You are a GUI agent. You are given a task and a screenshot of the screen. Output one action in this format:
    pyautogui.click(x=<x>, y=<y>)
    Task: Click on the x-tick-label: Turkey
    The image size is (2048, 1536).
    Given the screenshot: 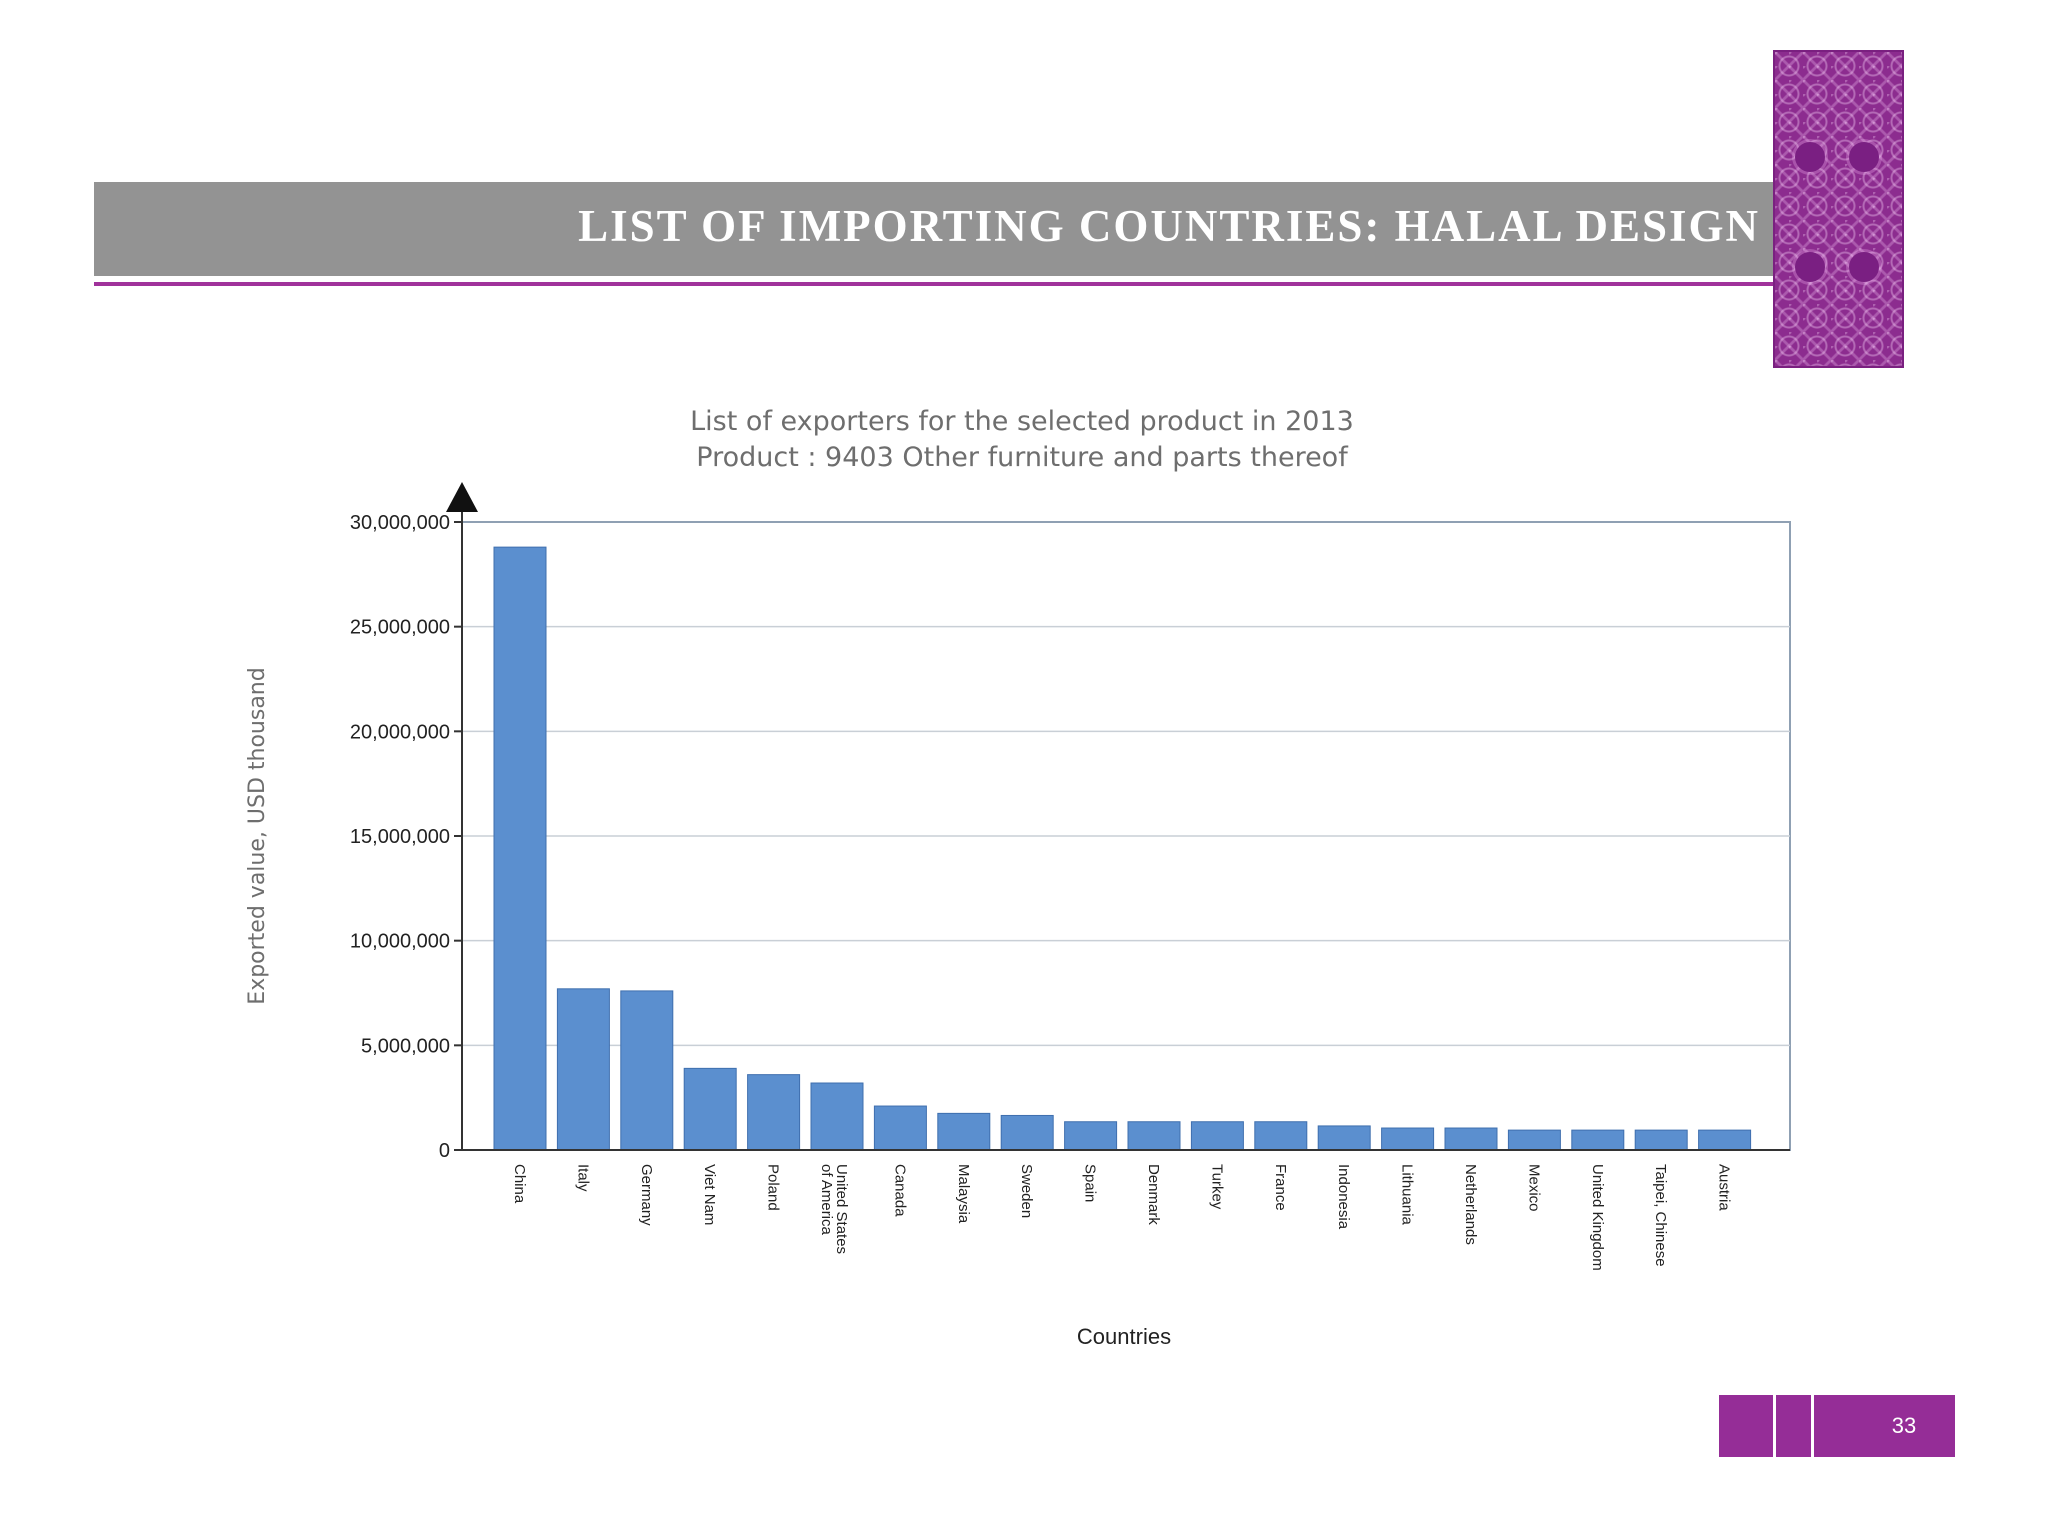 What is the action you would take?
    pyautogui.click(x=1216, y=1187)
    